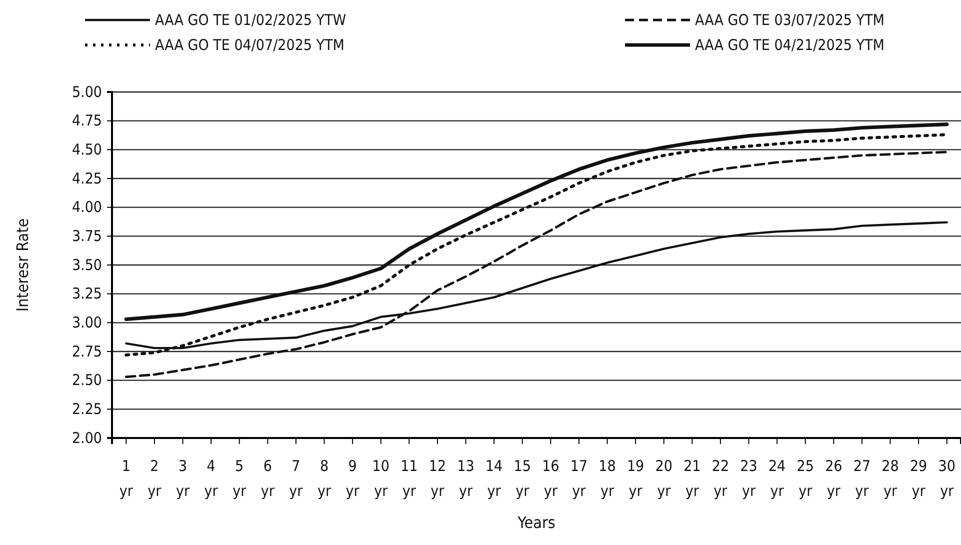  What do you see at coordinates (536, 522) in the screenshot?
I see `x-axis-title: Years` at bounding box center [536, 522].